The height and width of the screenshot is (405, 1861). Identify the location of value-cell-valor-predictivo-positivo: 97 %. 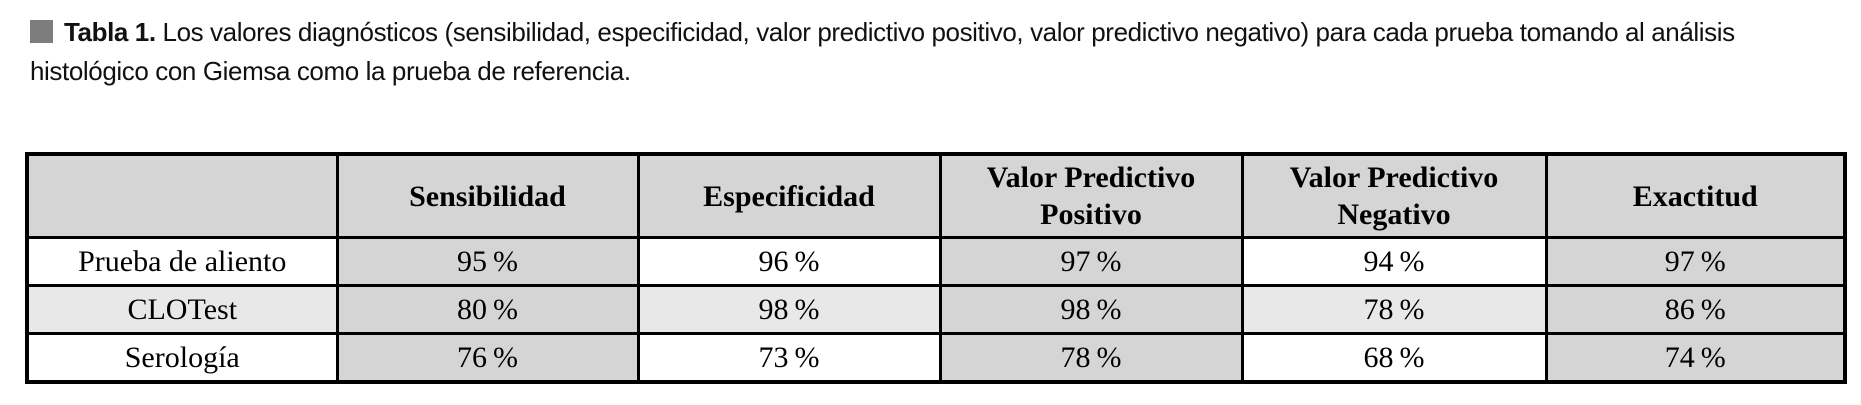
(1091, 261).